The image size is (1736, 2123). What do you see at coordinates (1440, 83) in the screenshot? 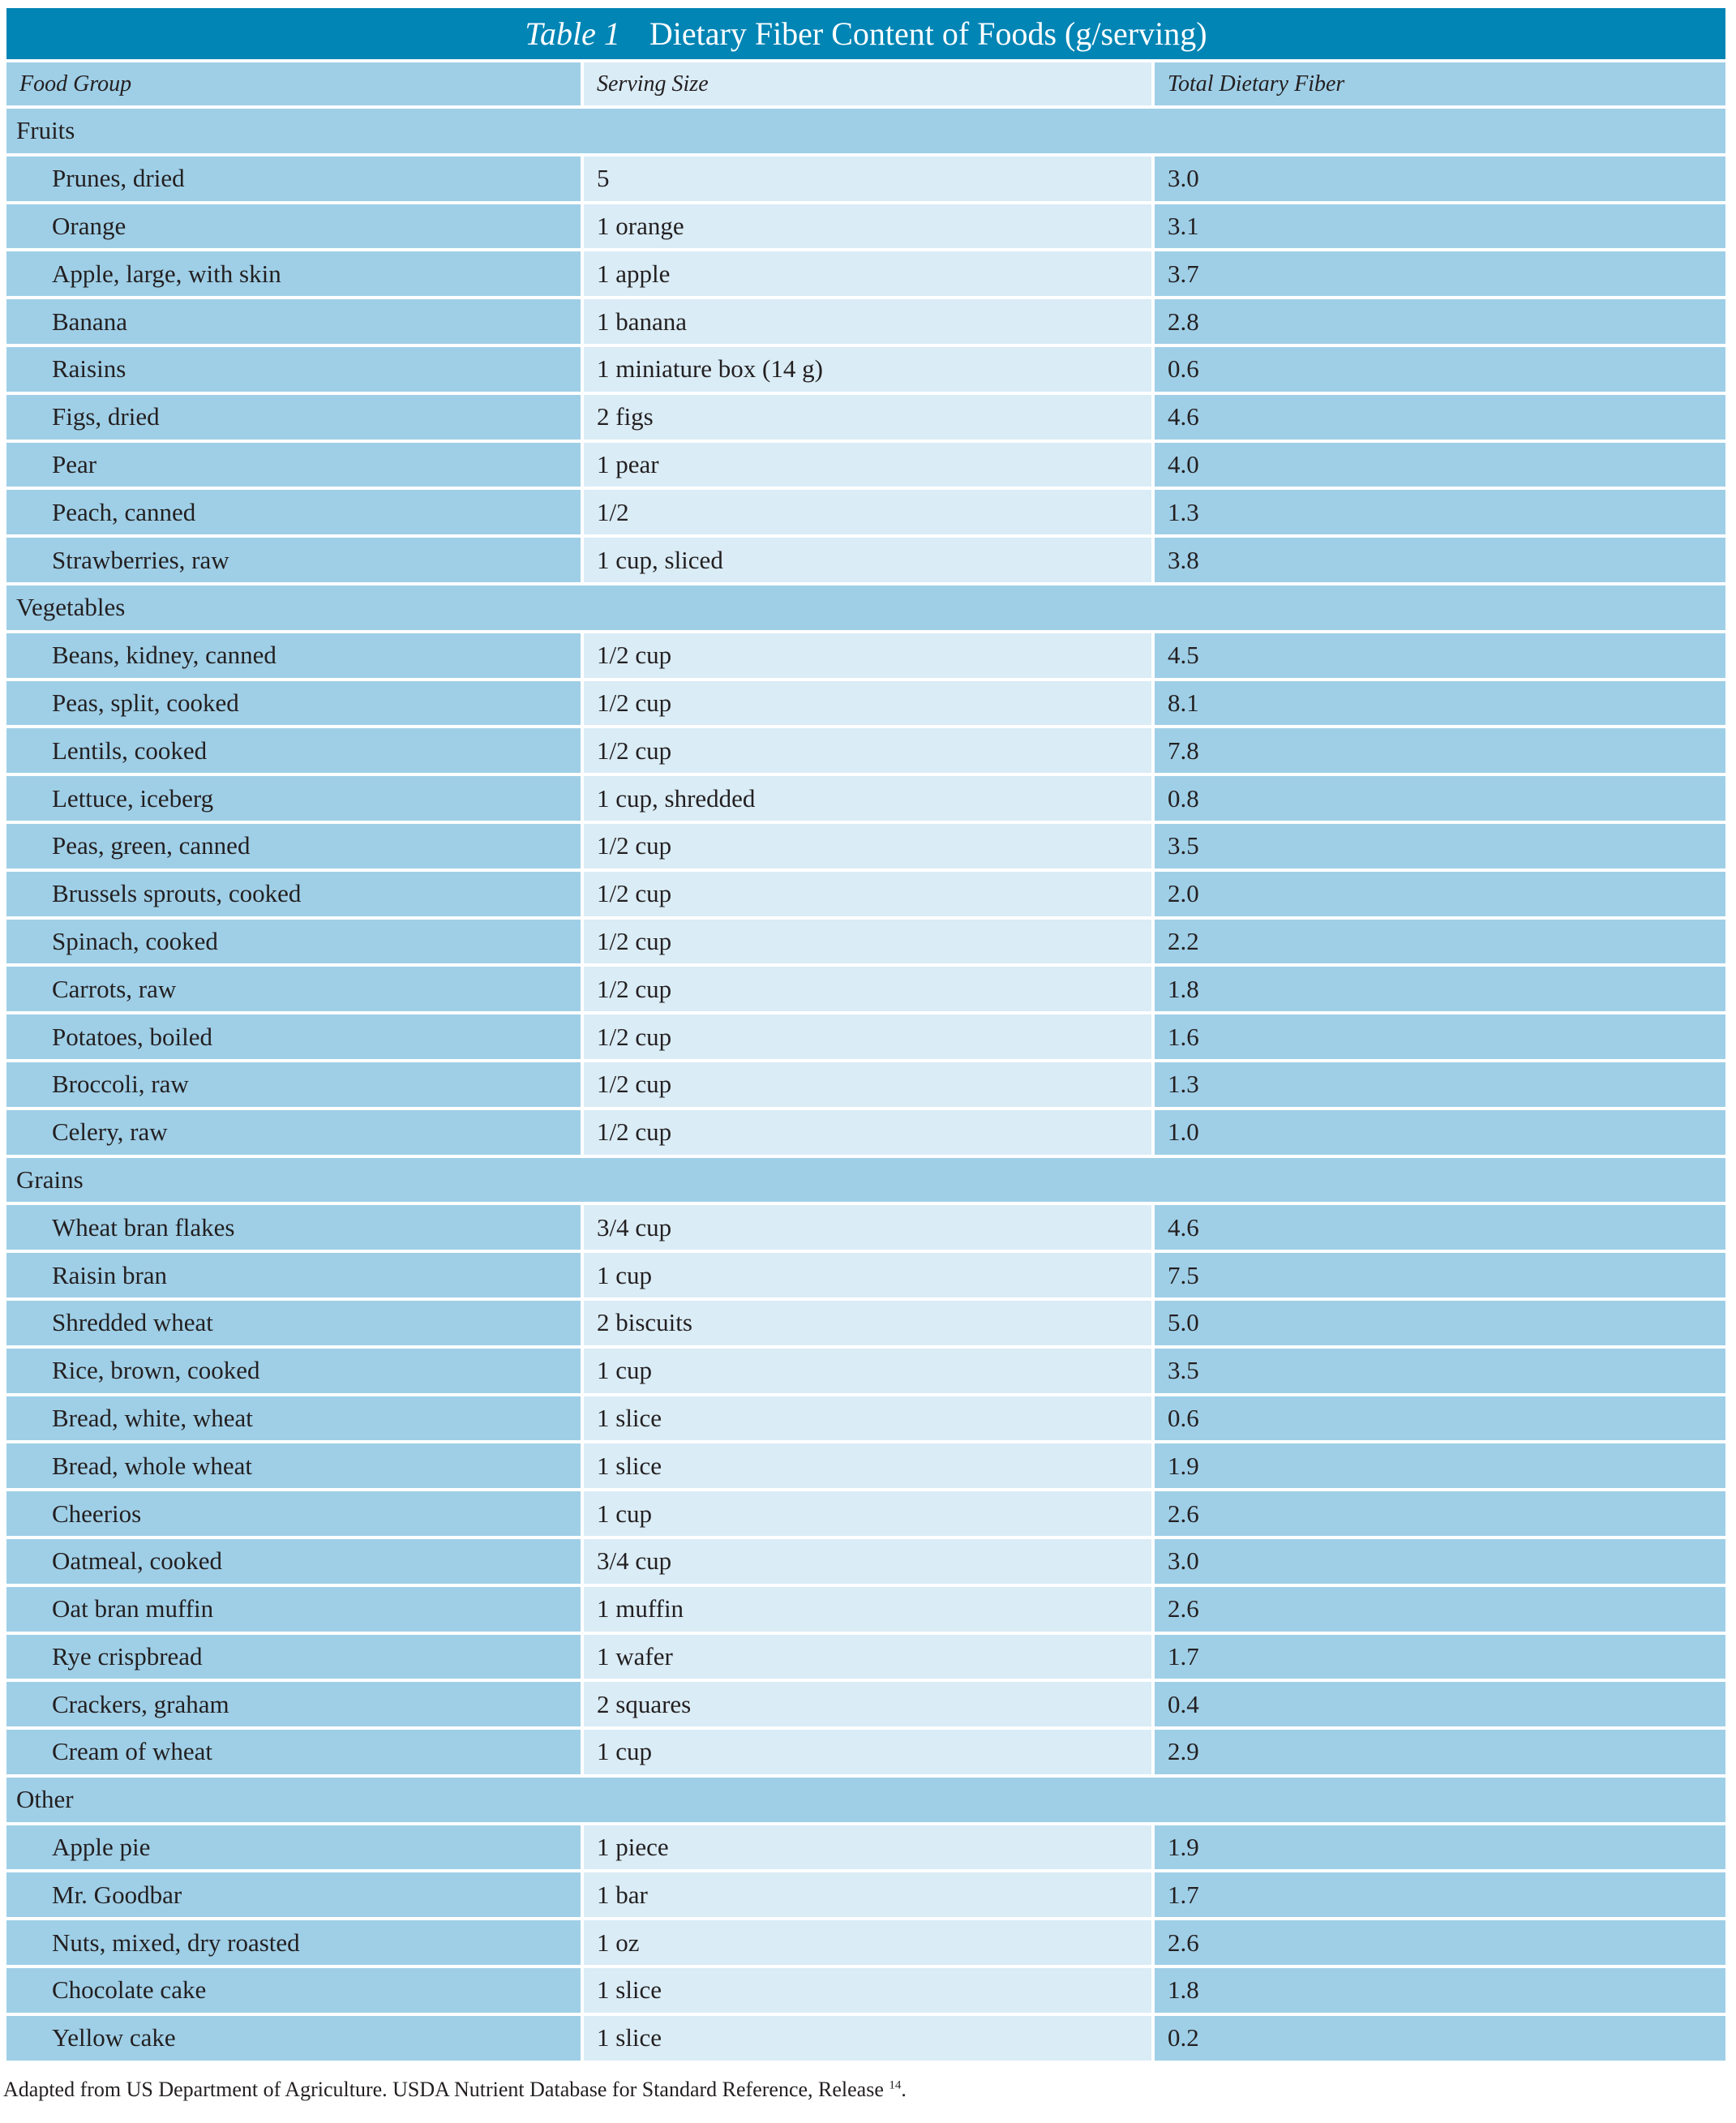
I see `header-total-fiber: Total Dietary Fiber` at bounding box center [1440, 83].